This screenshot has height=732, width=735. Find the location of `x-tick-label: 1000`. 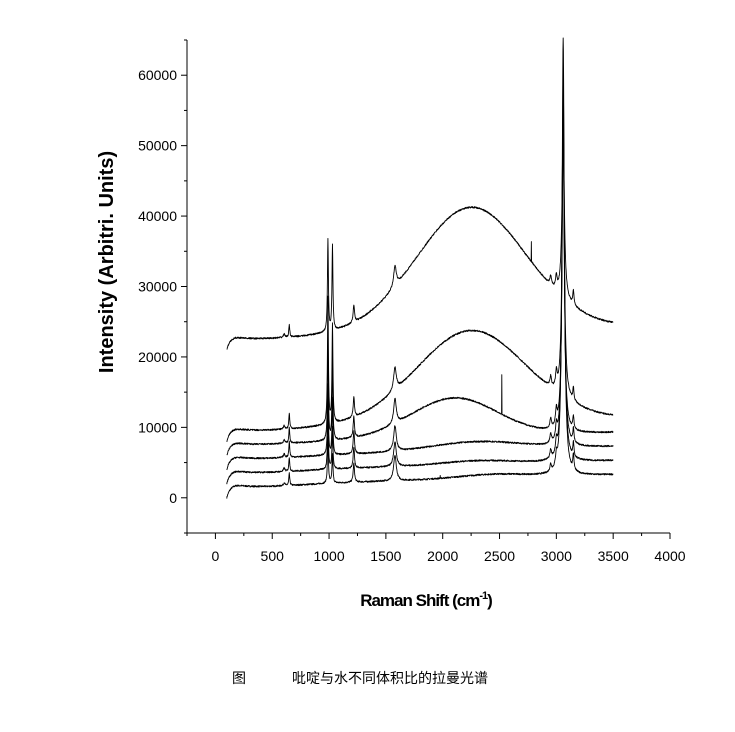

x-tick-label: 1000 is located at coordinates (328, 556).